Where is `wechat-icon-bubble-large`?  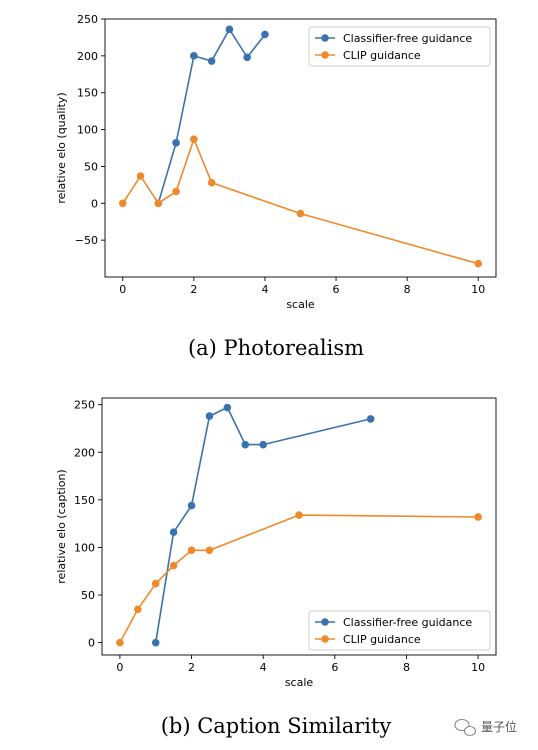
wechat-icon-bubble-large is located at coordinates (462, 725).